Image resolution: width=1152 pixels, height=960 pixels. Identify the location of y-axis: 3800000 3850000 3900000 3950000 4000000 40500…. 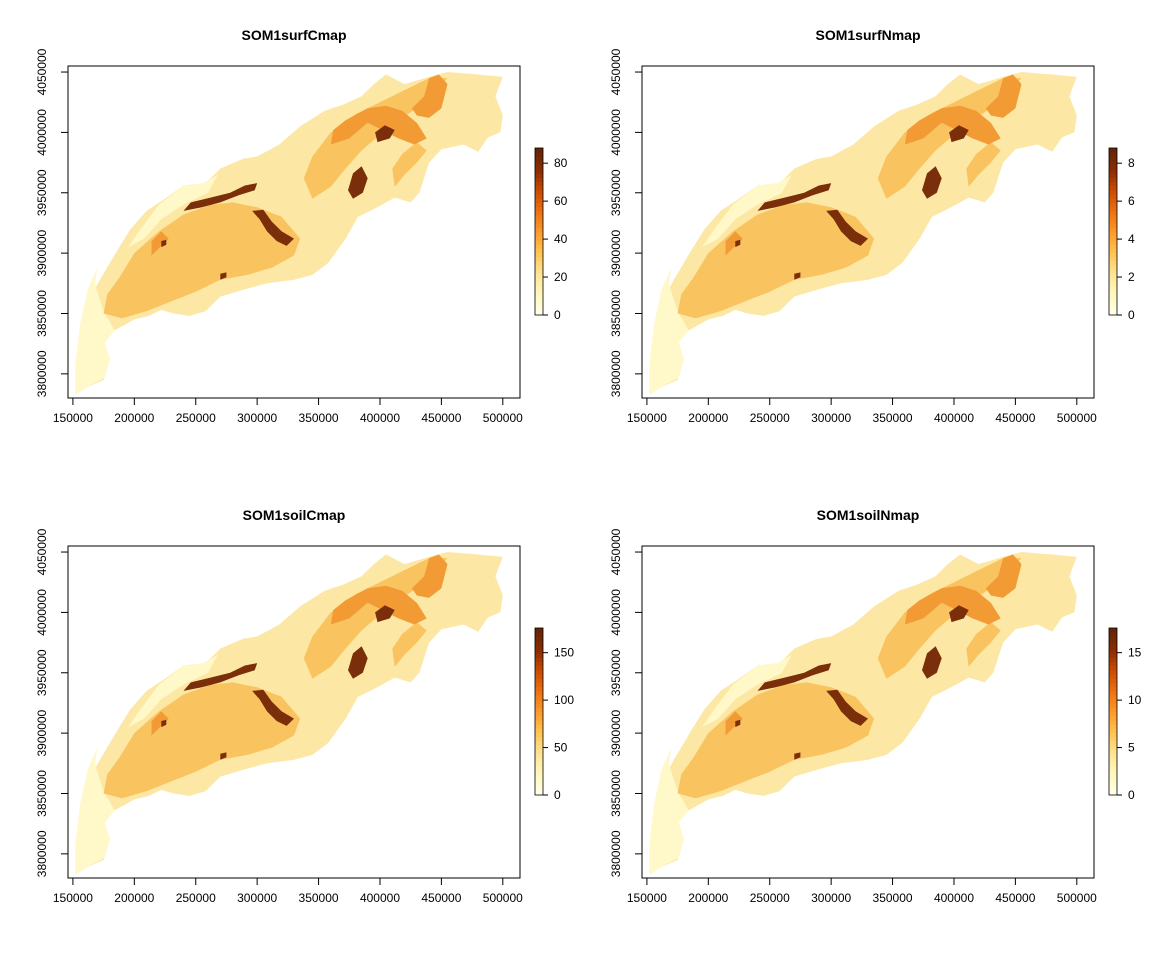
(51, 222).